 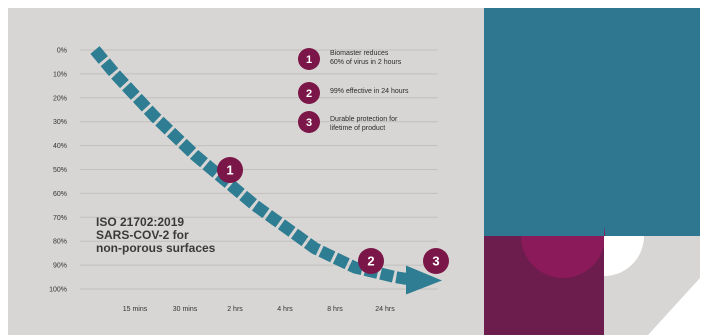 I want to click on legend-badges: 1 2 3, so click(x=309, y=90).